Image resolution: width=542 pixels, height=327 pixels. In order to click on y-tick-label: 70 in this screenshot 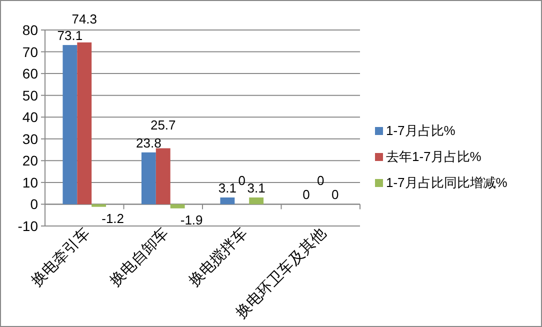, I will do `click(30, 52)`.